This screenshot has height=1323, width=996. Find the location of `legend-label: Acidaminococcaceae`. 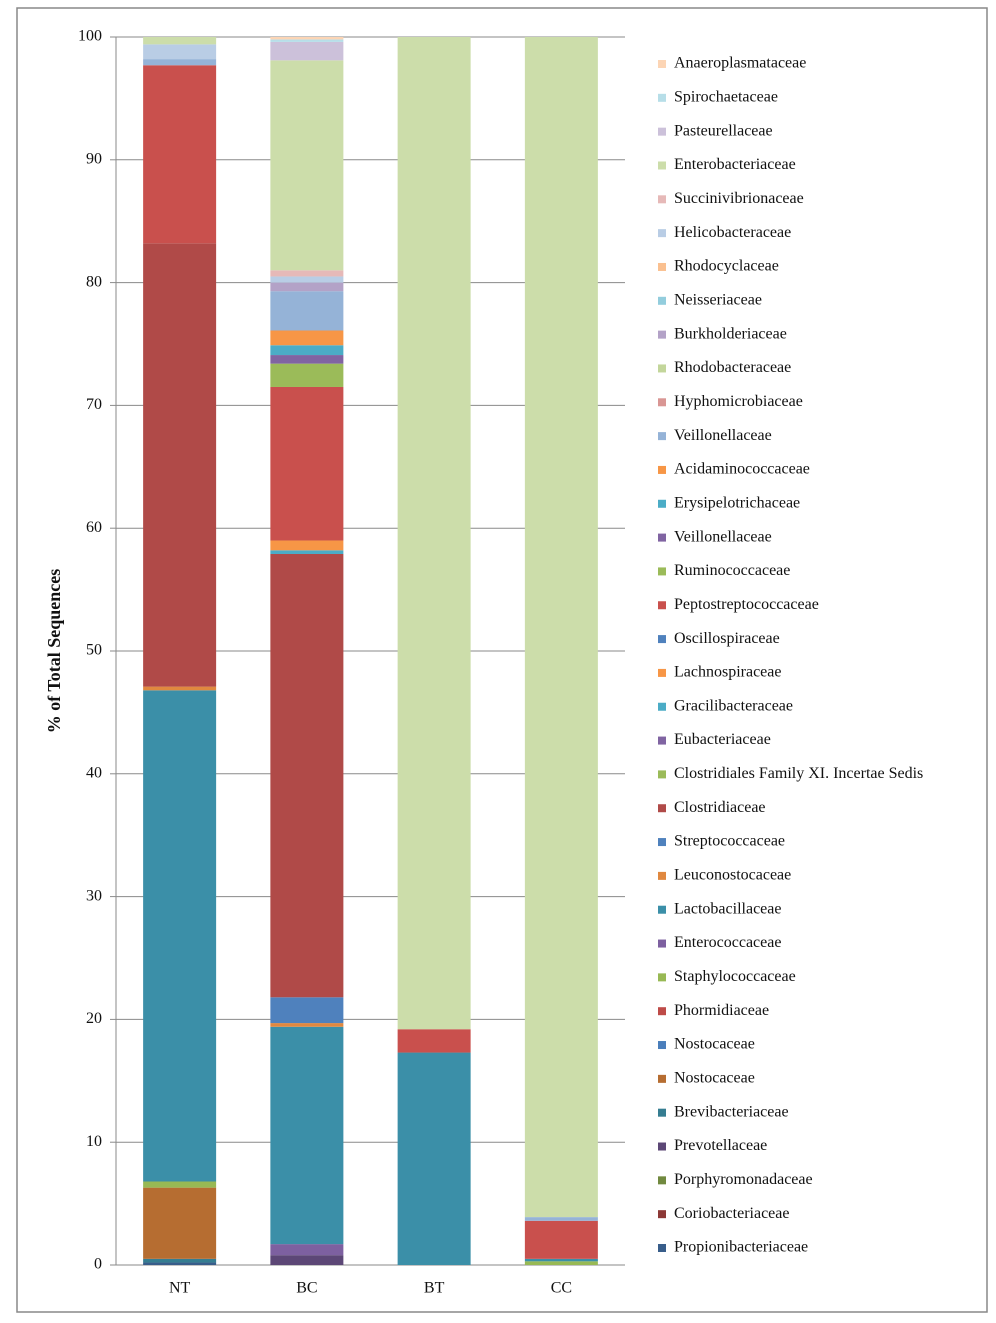

legend-label: Acidaminococcaceae is located at coordinates (742, 469).